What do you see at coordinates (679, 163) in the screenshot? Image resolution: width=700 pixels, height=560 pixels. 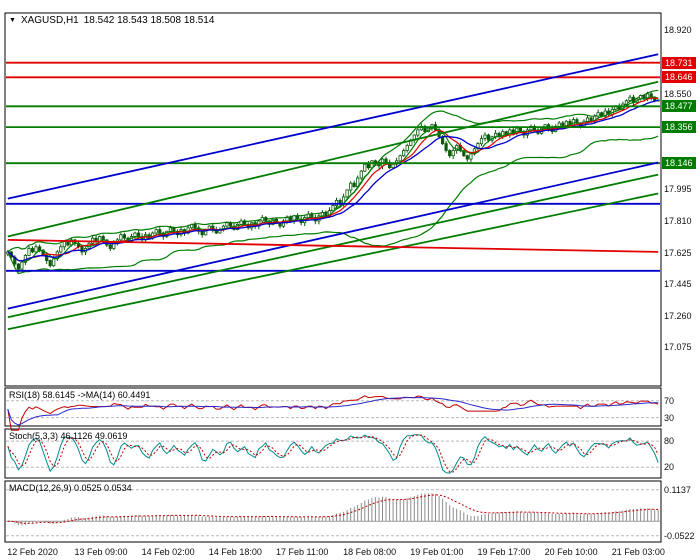 I see `level-price-label: 18.146` at bounding box center [679, 163].